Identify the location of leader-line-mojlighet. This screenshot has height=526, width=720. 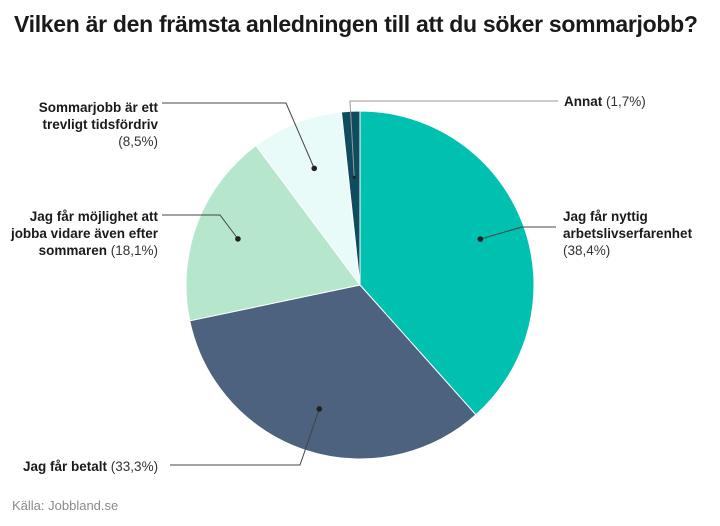
(200, 227).